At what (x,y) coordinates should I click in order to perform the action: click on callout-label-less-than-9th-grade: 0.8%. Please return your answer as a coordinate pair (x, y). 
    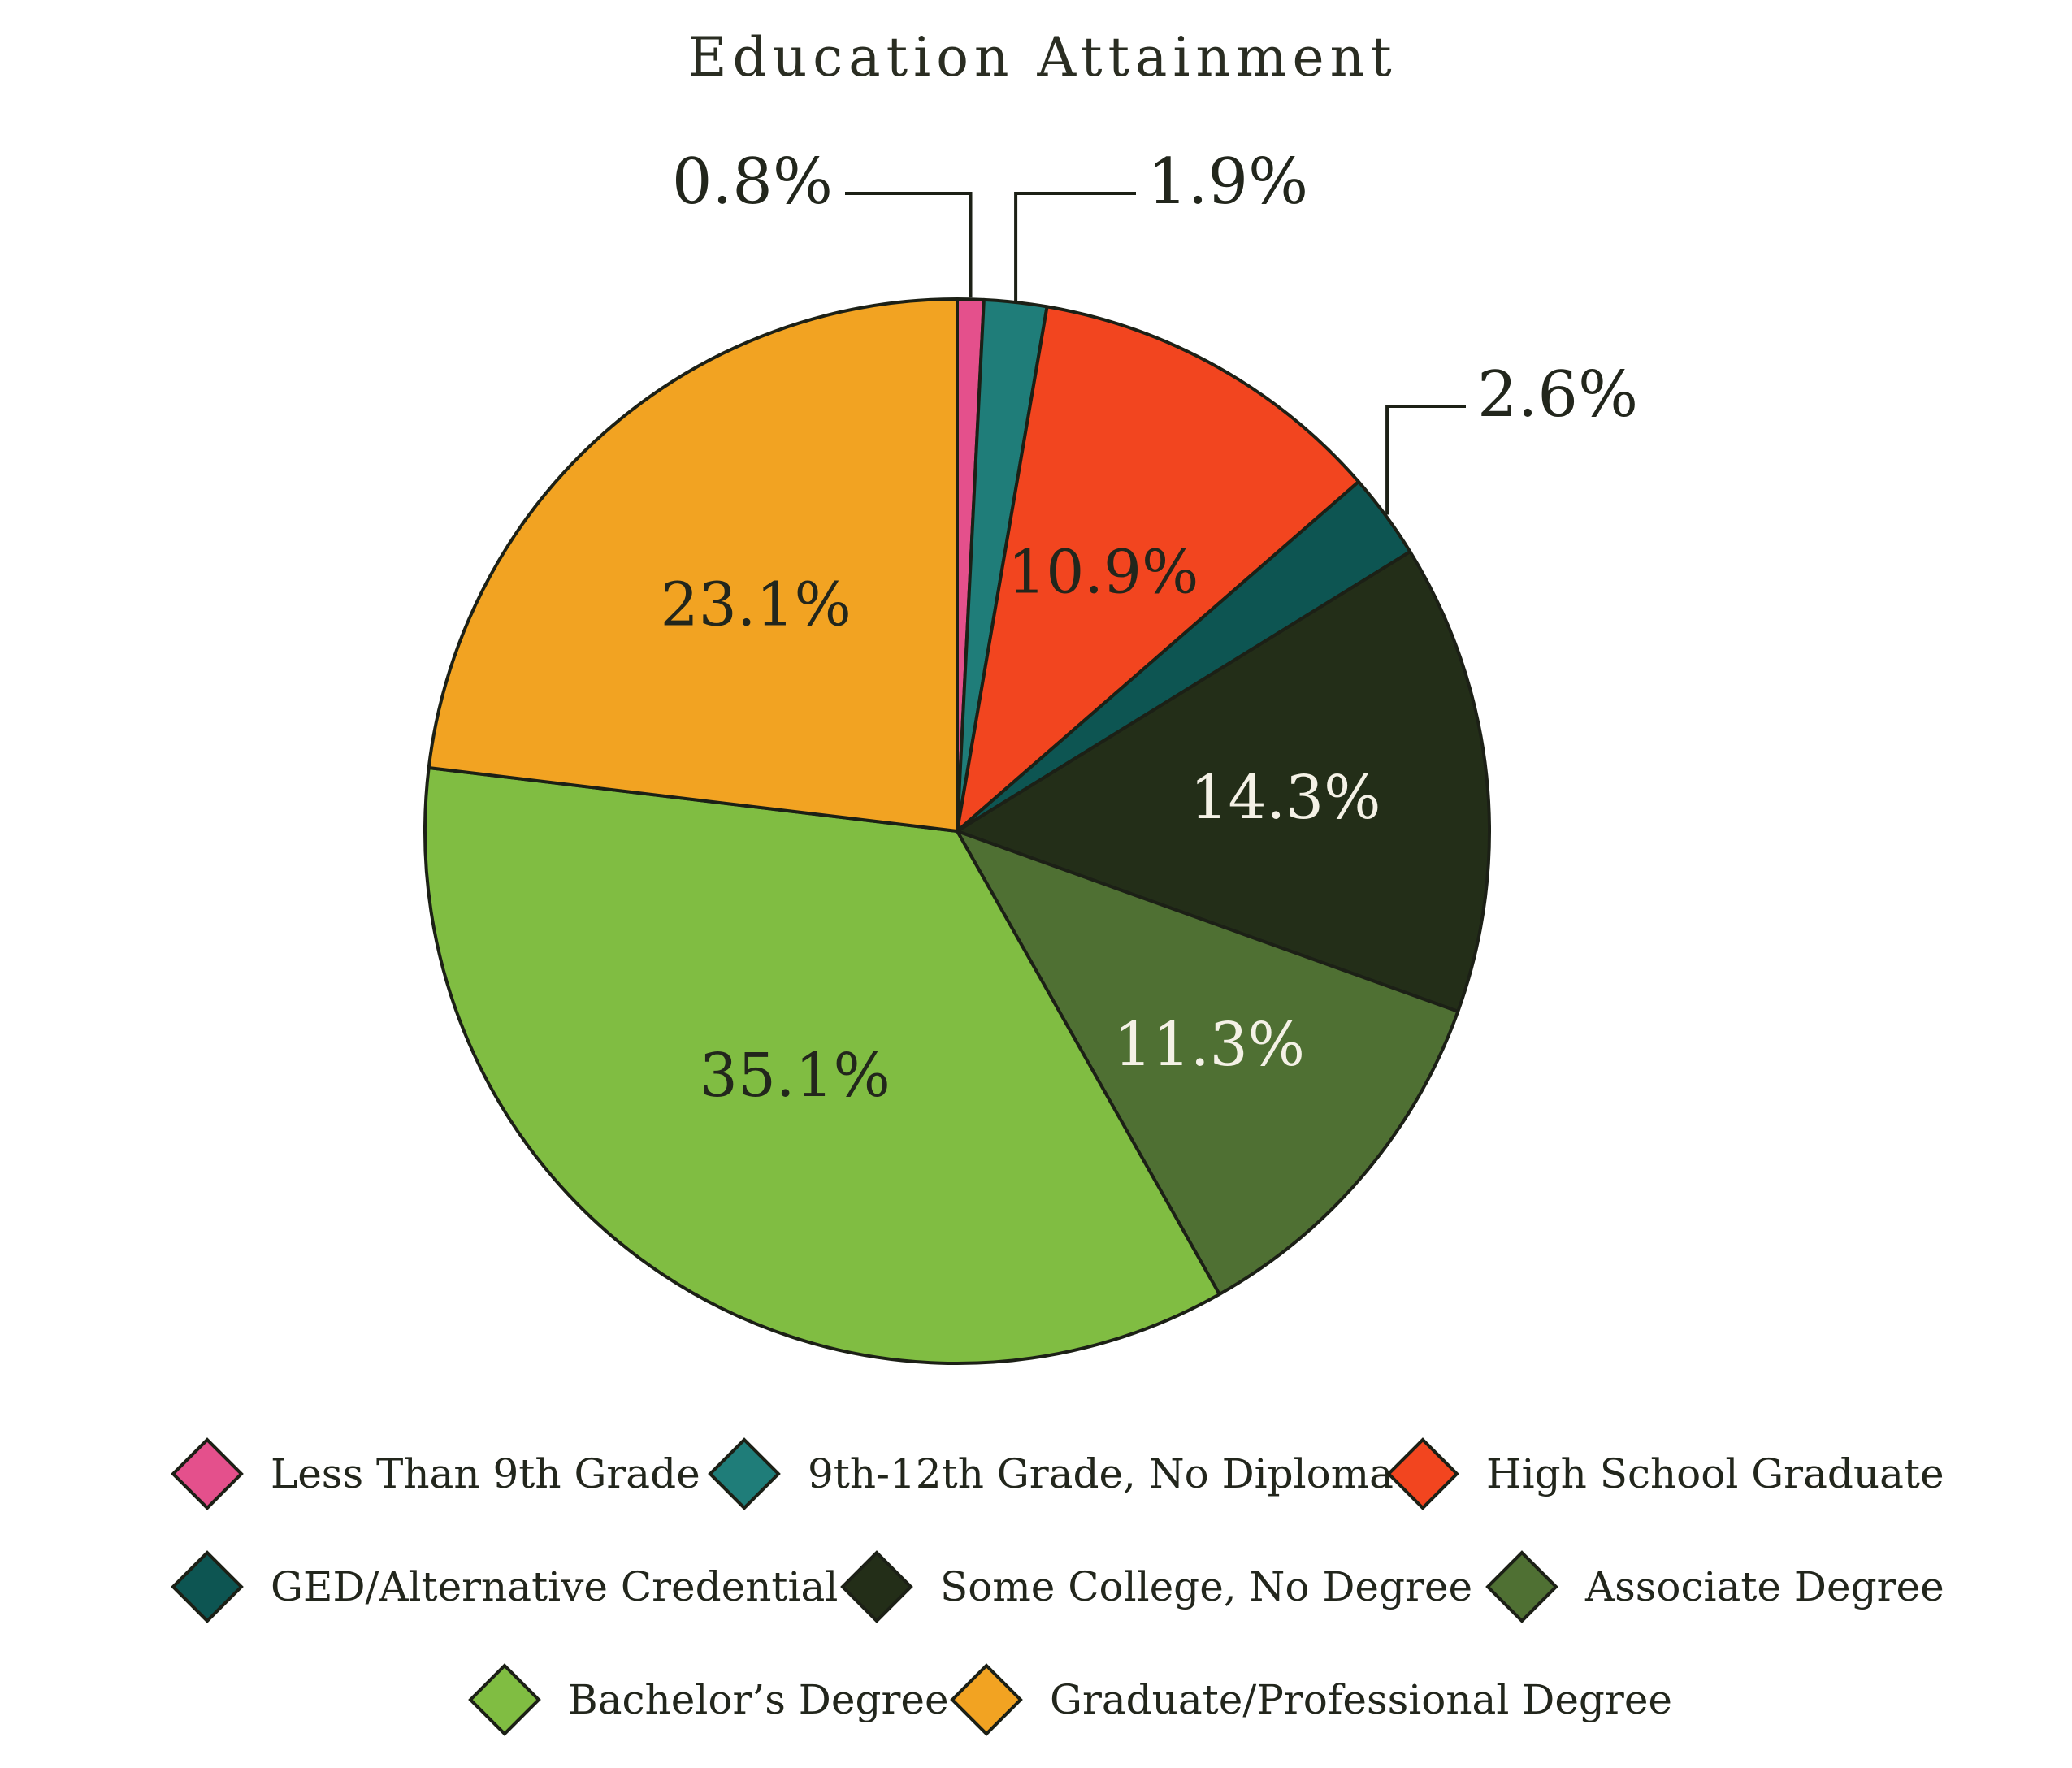
    Looking at the image, I should click on (752, 182).